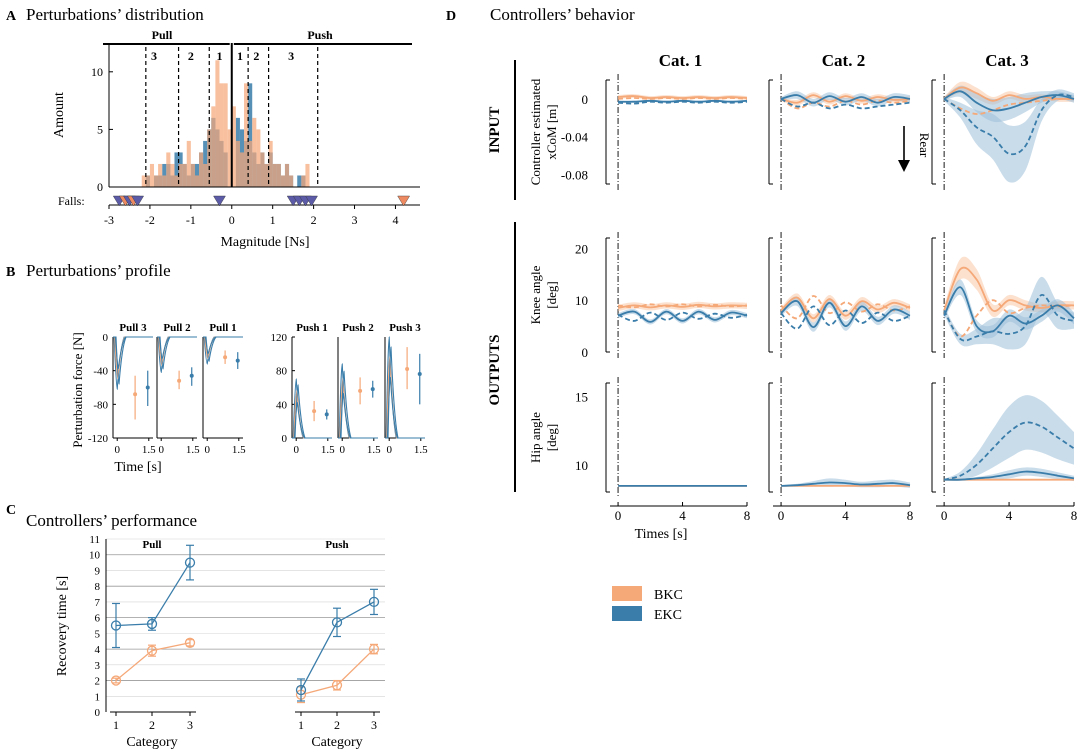 The width and height of the screenshot is (1084, 753). What do you see at coordinates (98, 697) in the screenshot?
I see `y-tick-label: 1` at bounding box center [98, 697].